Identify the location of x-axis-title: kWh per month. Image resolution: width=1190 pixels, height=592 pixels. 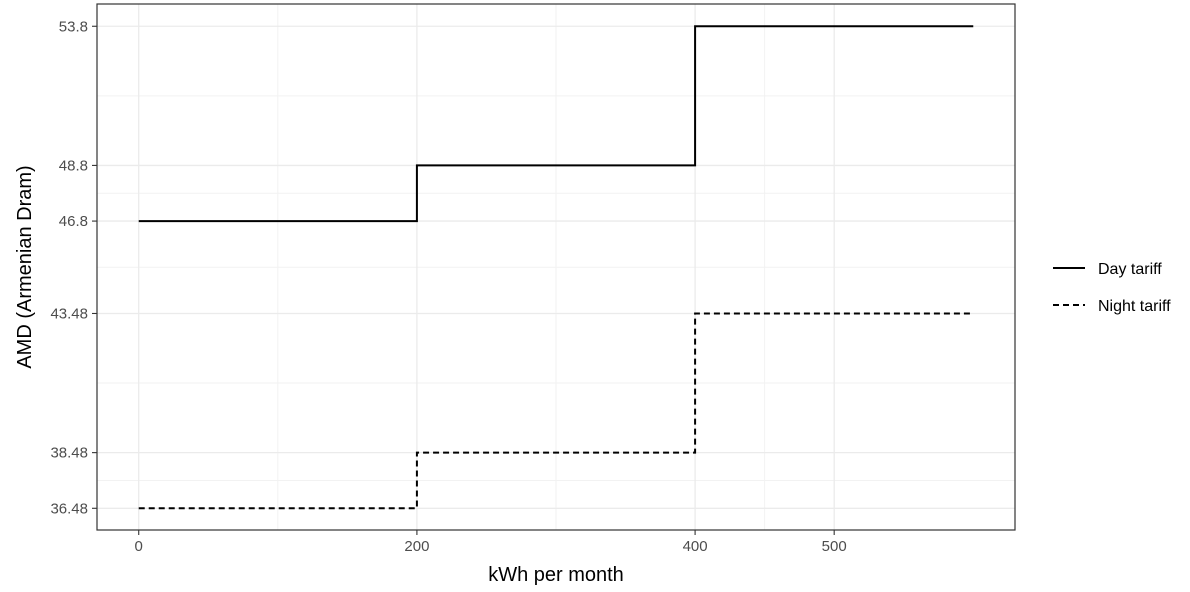
(556, 575).